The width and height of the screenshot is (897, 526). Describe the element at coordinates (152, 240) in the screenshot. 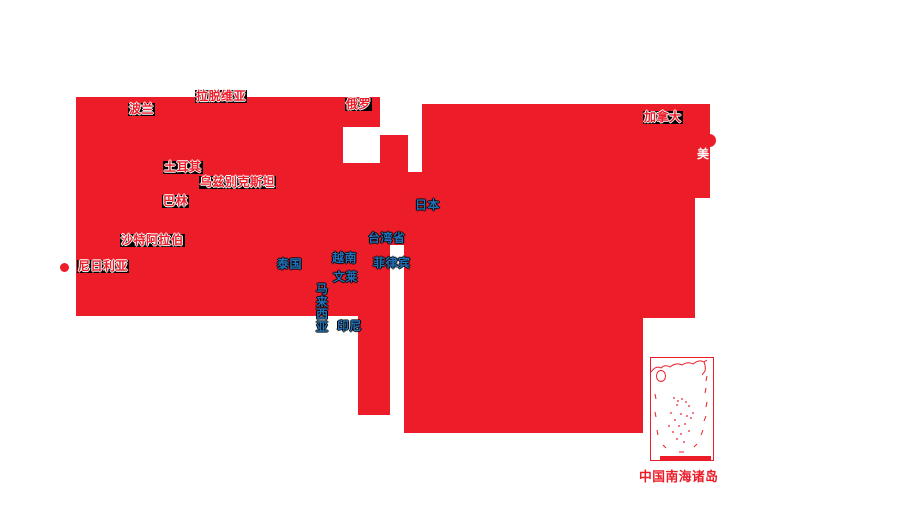

I see `map-label-saudi-arabia: 沙特阿拉伯` at that location.